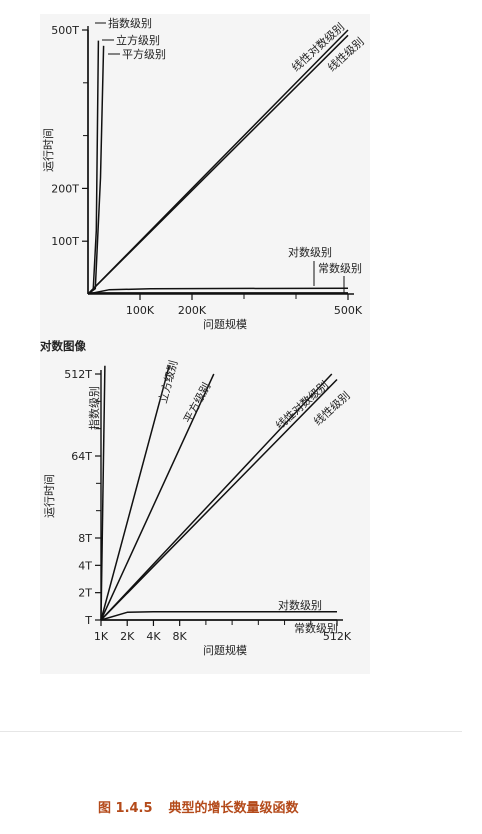  Describe the element at coordinates (196, 402) in the screenshot. I see `chart2-series-label: 平方级别` at that location.